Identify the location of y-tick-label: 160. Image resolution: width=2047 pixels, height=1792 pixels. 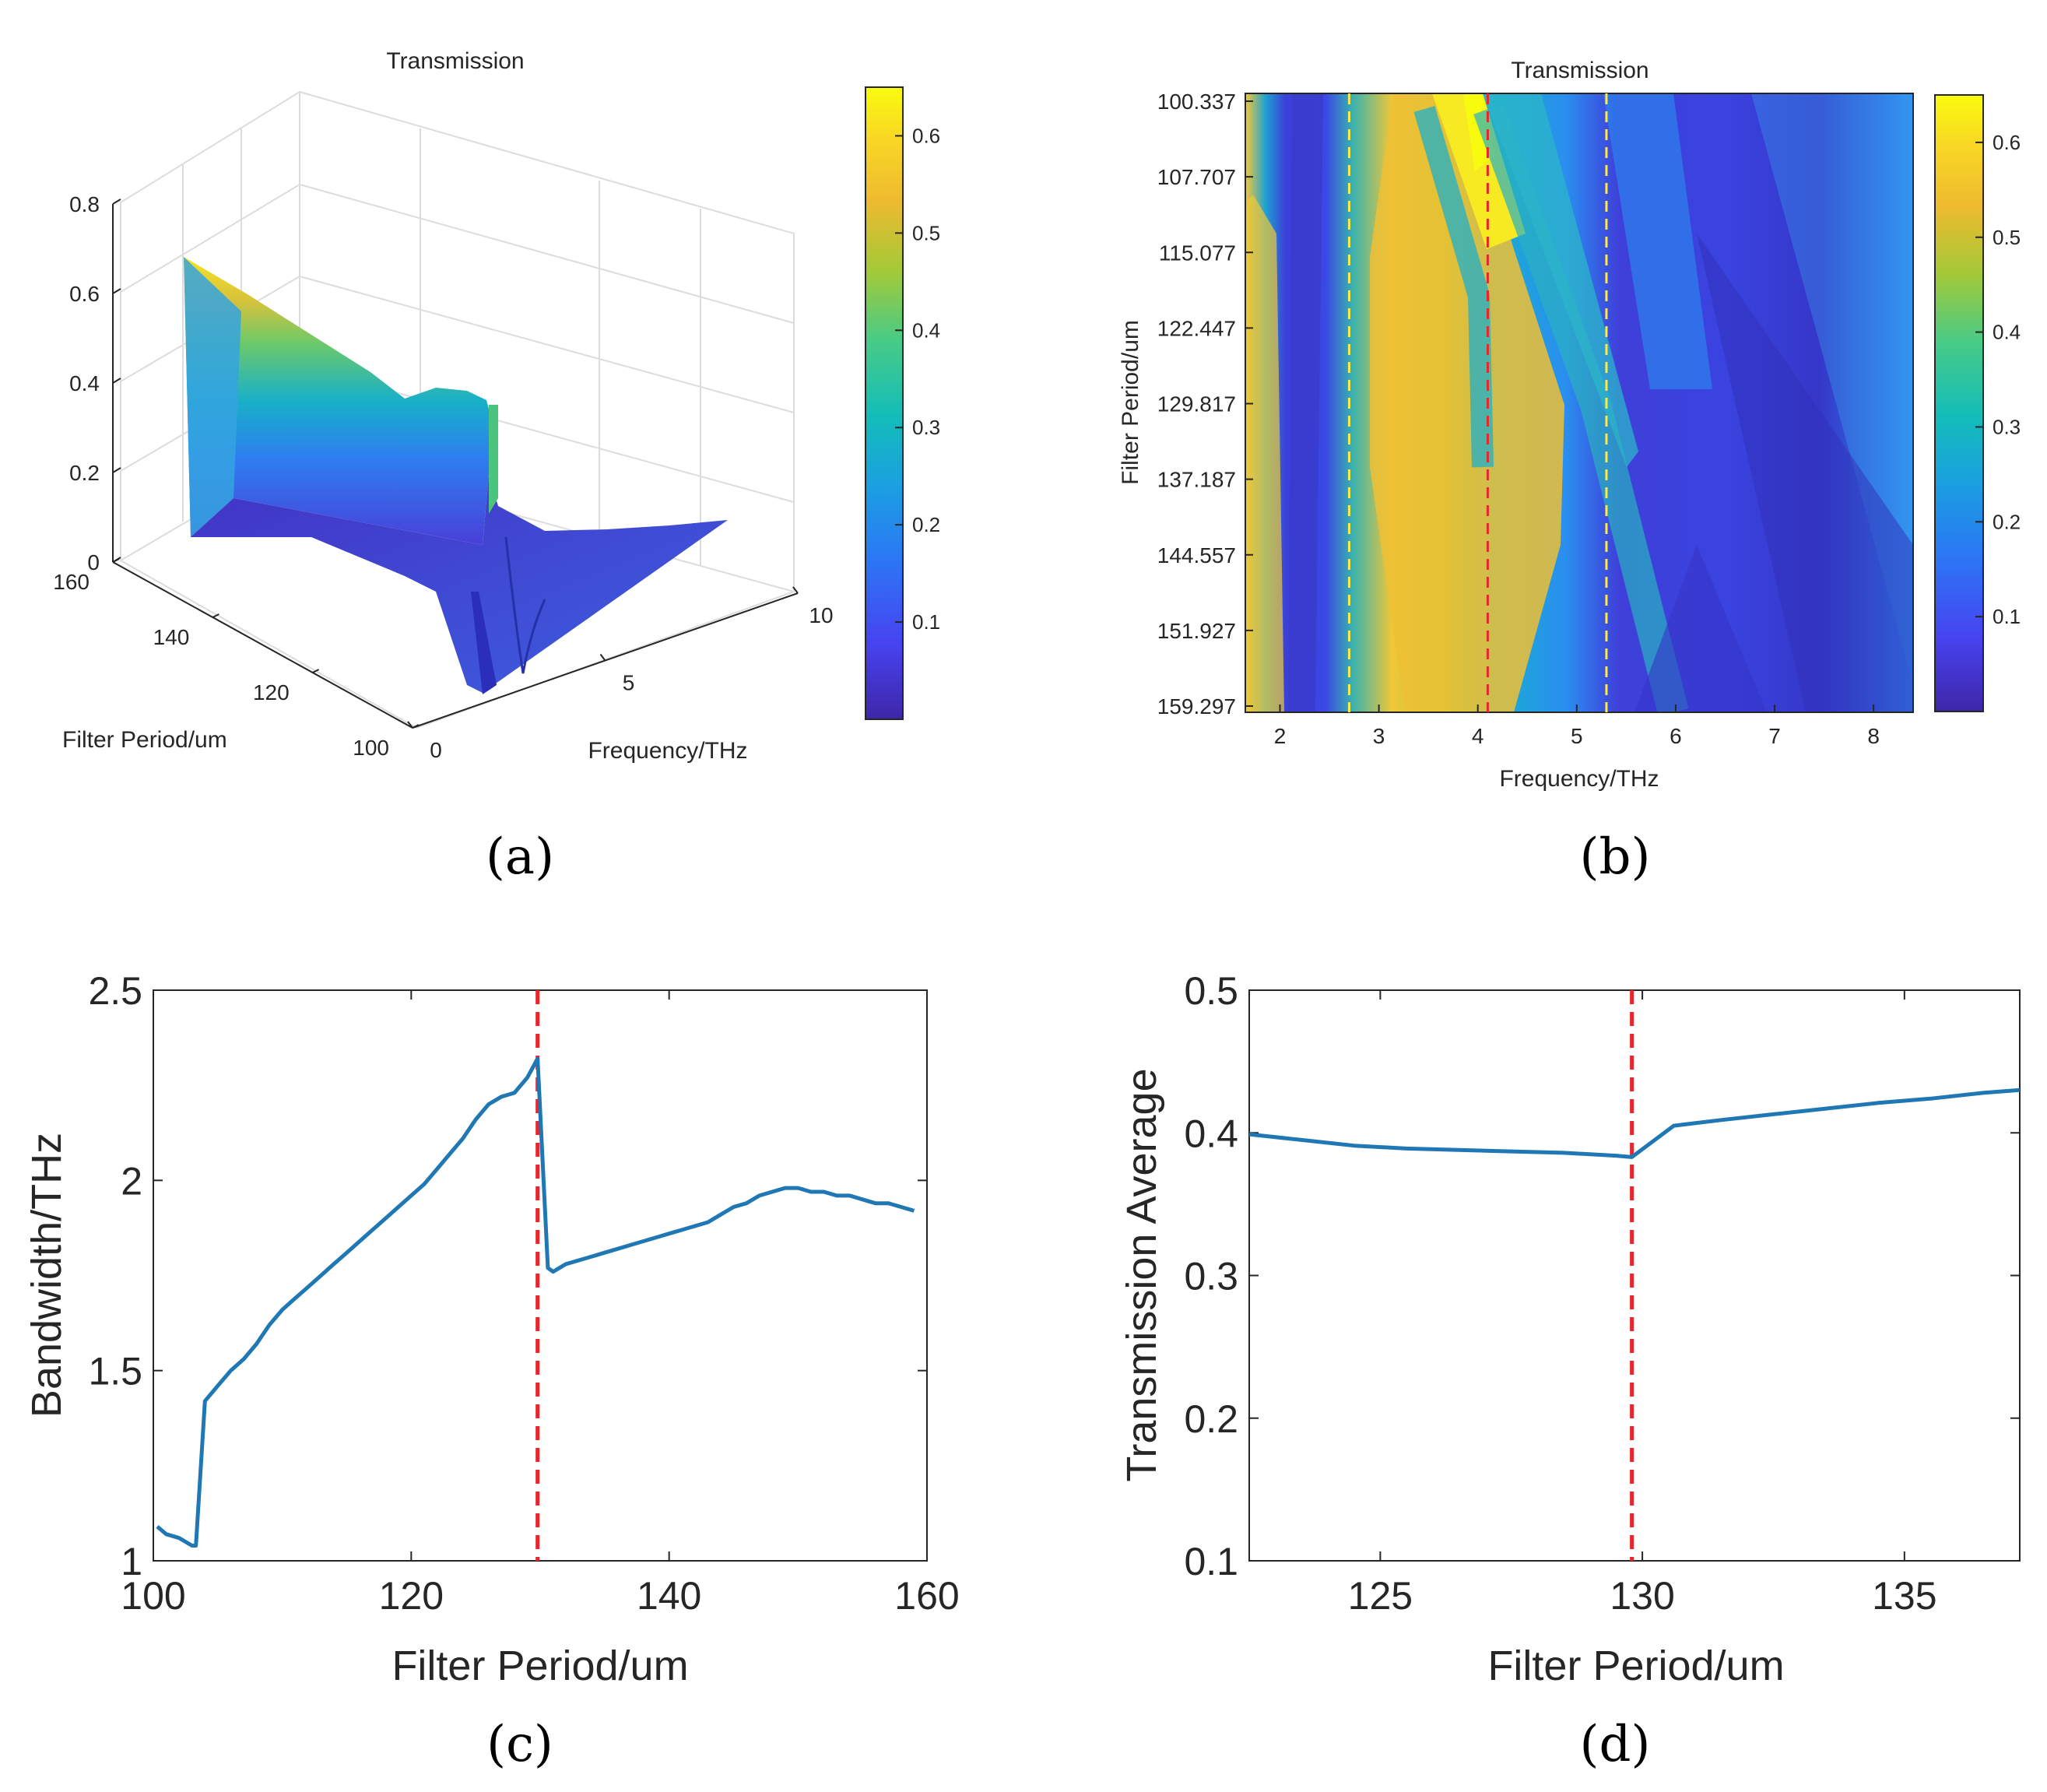
(71, 582).